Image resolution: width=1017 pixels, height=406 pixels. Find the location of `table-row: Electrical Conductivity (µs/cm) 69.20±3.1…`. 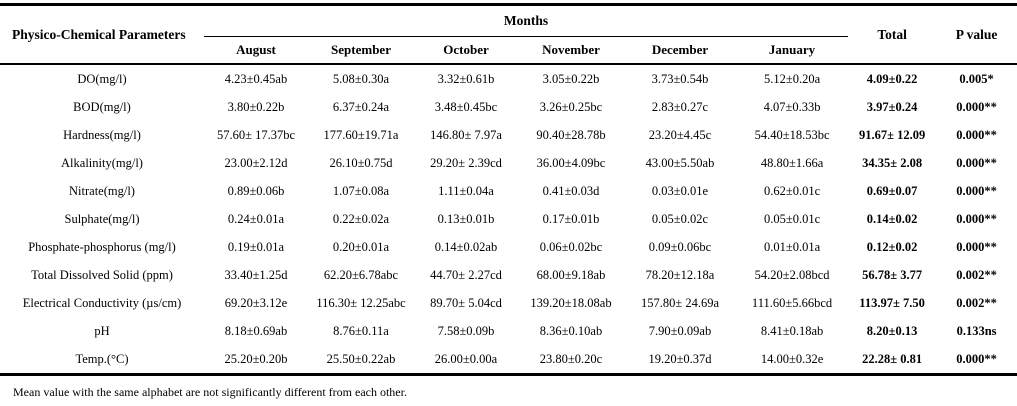

table-row: Electrical Conductivity (µs/cm) 69.20±3.1… is located at coordinates (508, 303).